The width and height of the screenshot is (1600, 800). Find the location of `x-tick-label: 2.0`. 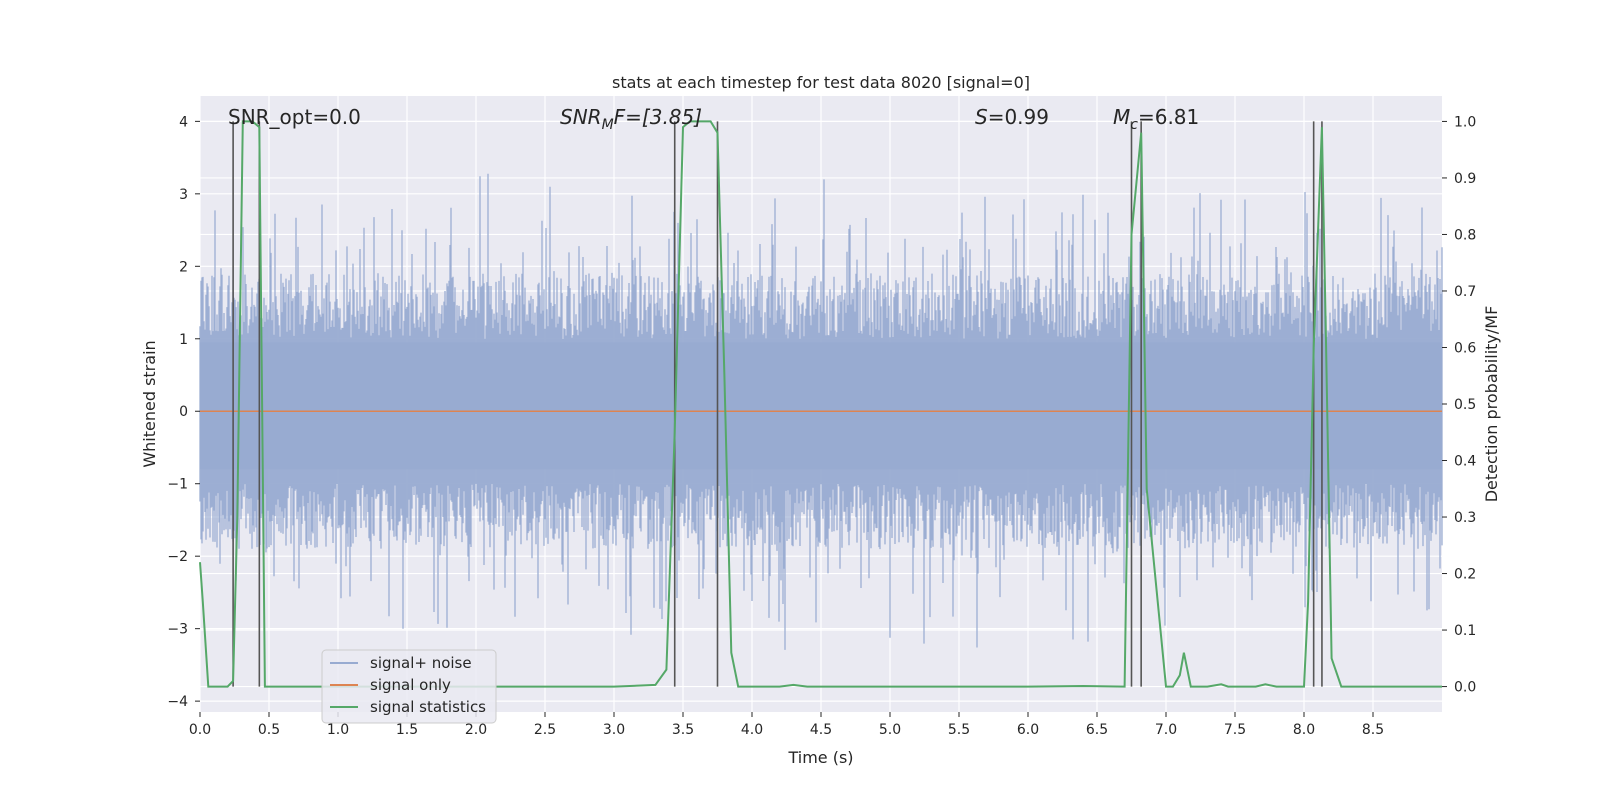

x-tick-label: 2.0 is located at coordinates (476, 730).